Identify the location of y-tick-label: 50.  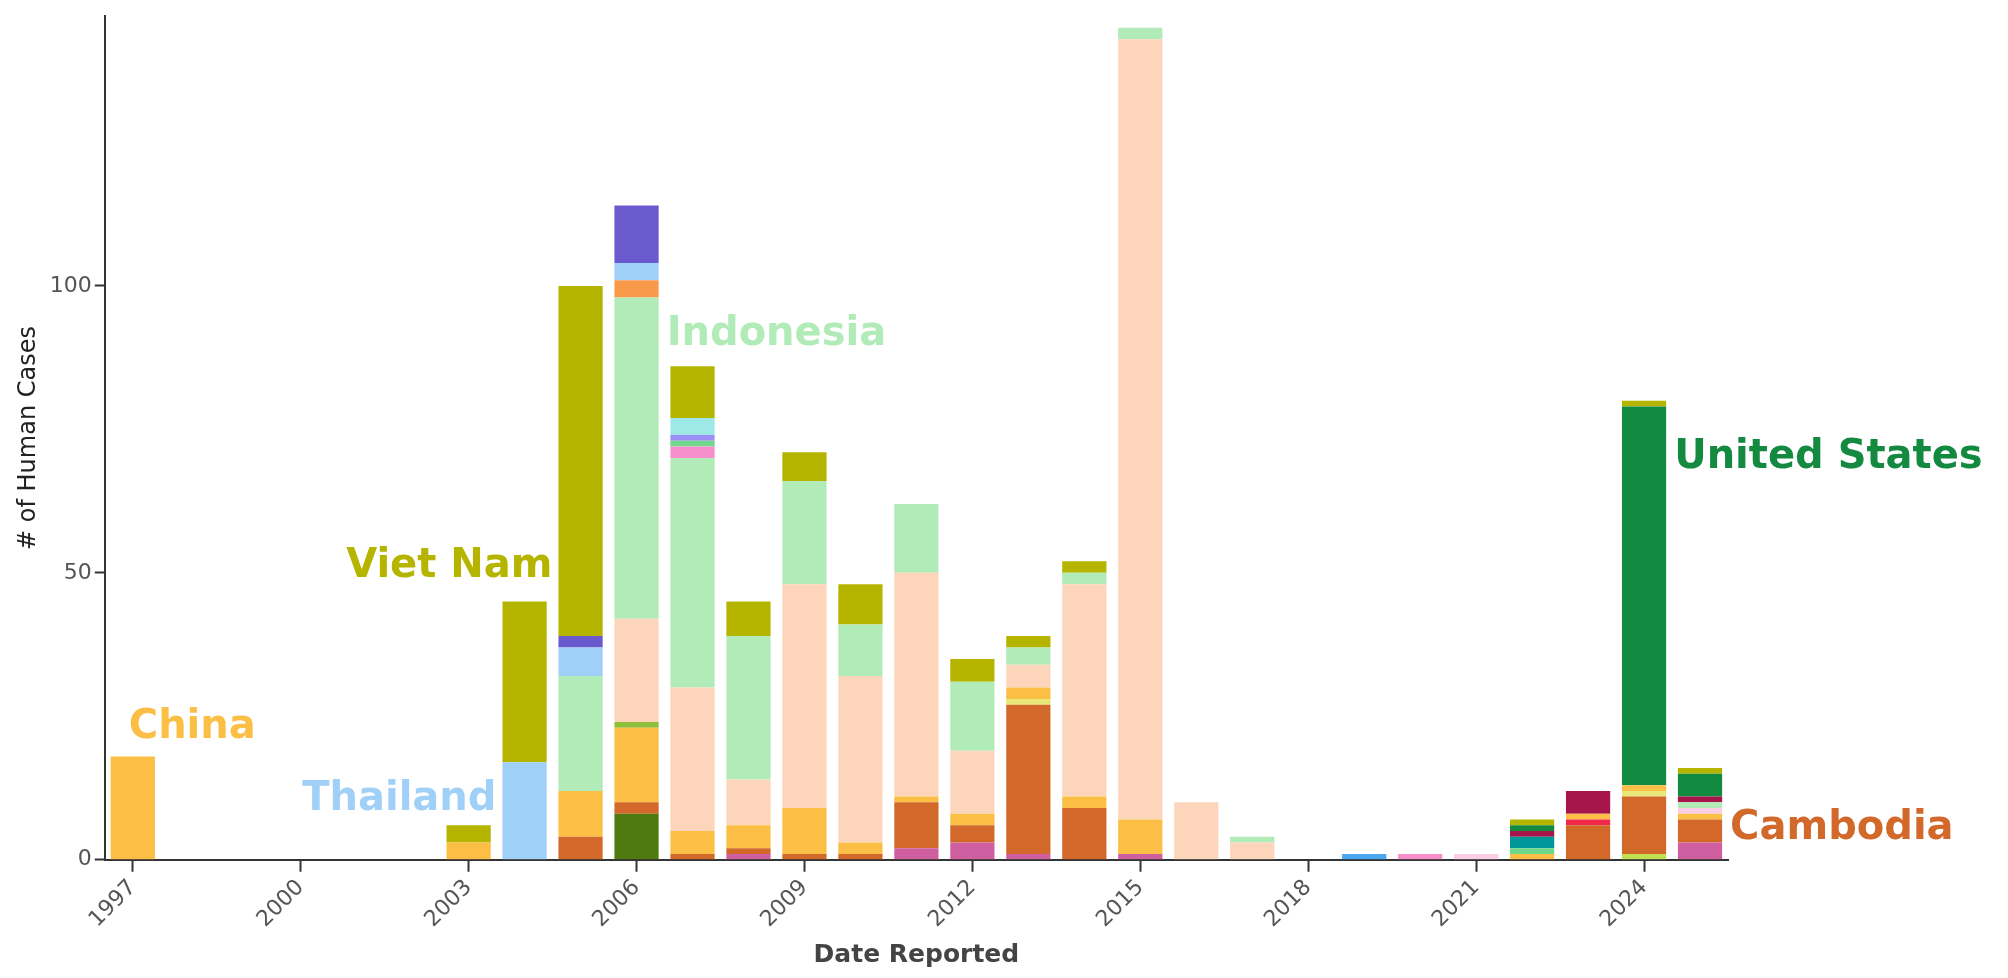
(77, 571).